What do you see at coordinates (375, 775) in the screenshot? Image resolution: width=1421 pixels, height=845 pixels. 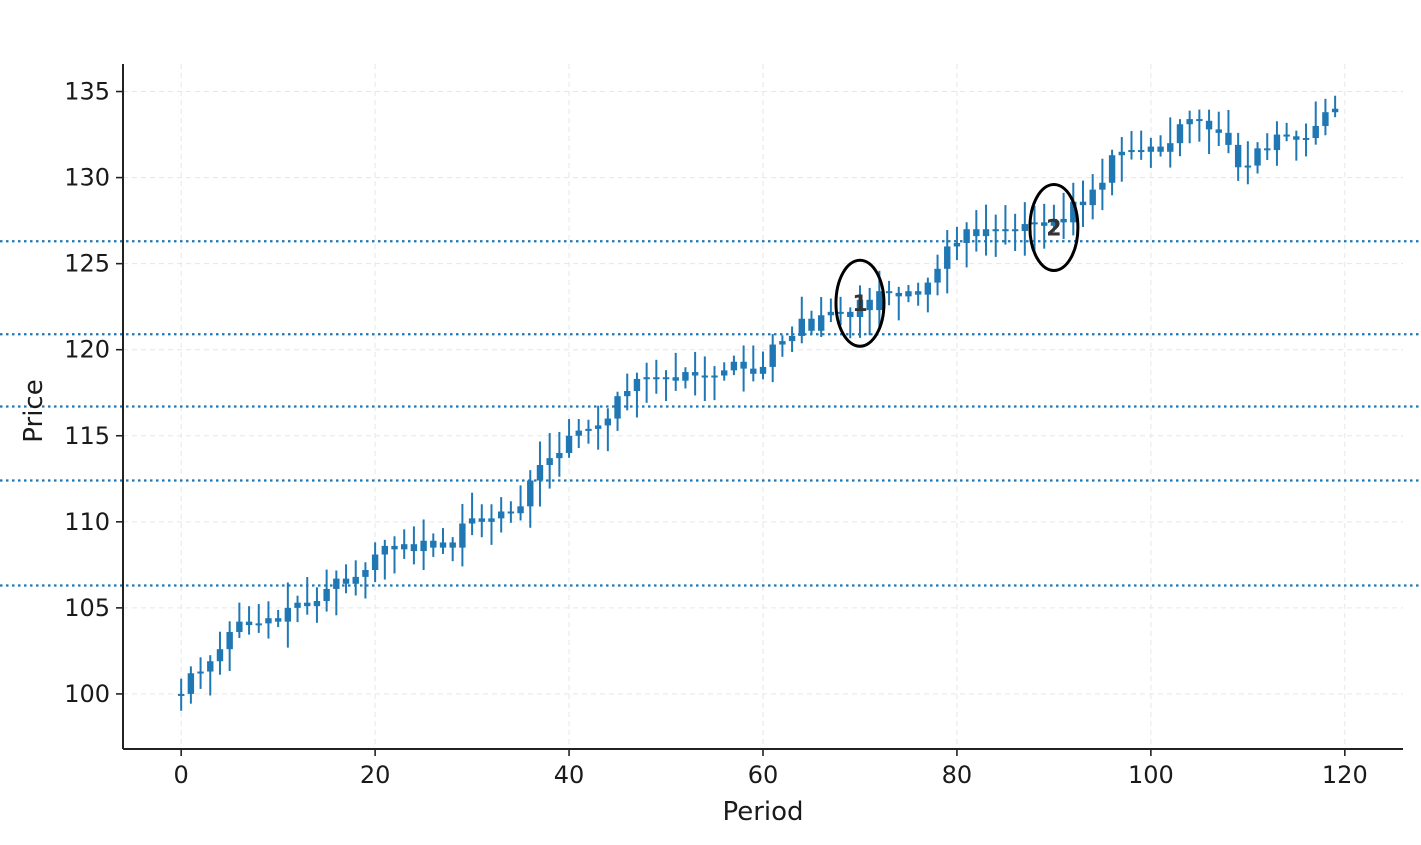 I see `x-tick-label: 20` at bounding box center [375, 775].